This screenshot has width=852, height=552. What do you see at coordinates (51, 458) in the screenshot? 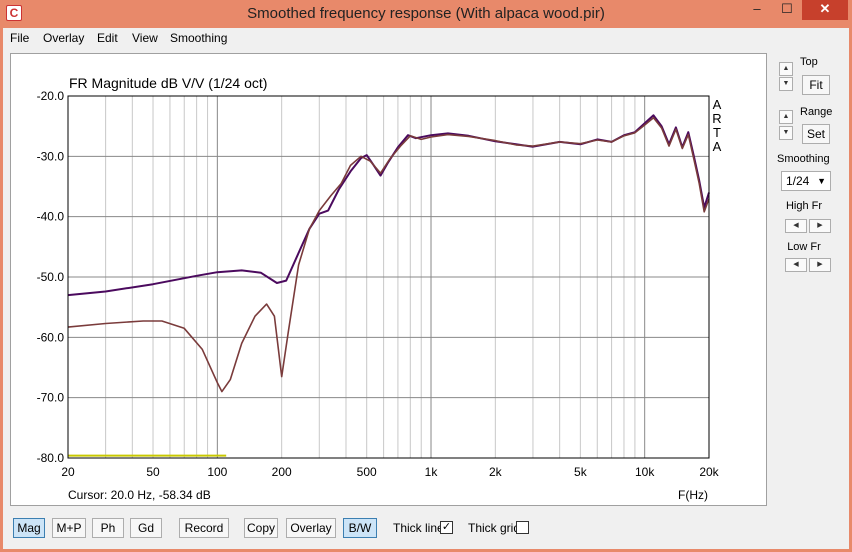
I see `y-tick-label: -80.0` at bounding box center [51, 458].